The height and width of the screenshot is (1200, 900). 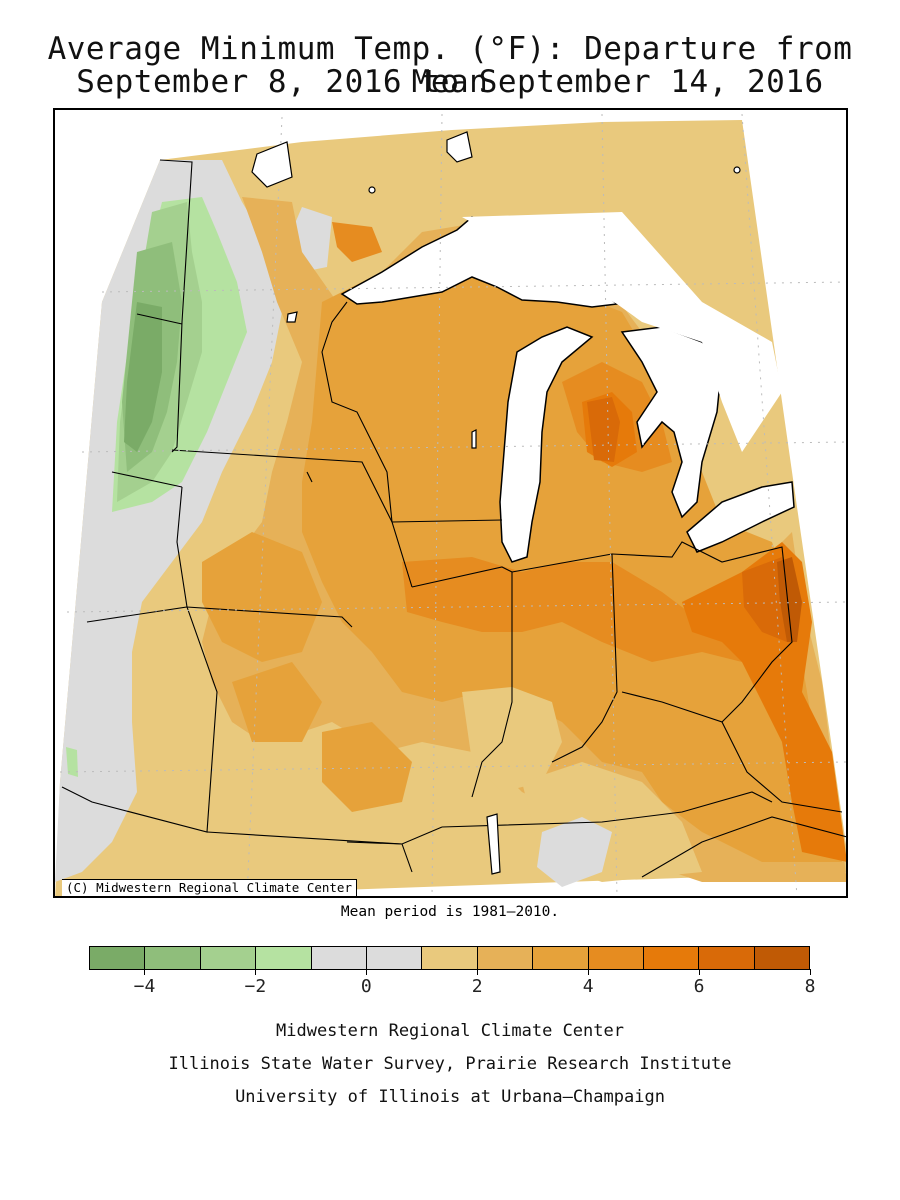 I want to click on legend-bar, so click(x=449, y=958).